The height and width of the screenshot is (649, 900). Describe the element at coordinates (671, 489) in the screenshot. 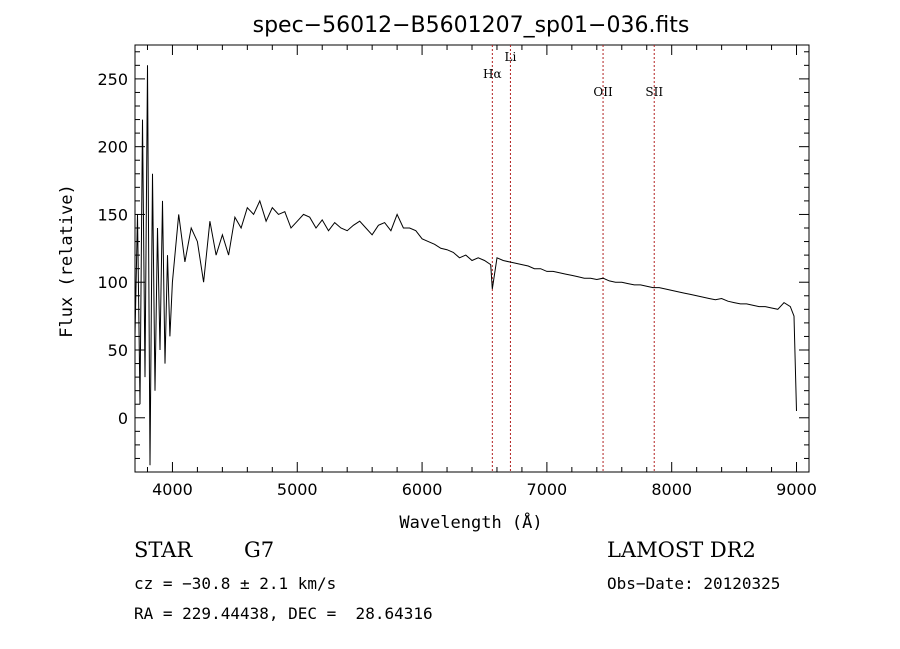

I see `x-tick-label: 8000` at that location.